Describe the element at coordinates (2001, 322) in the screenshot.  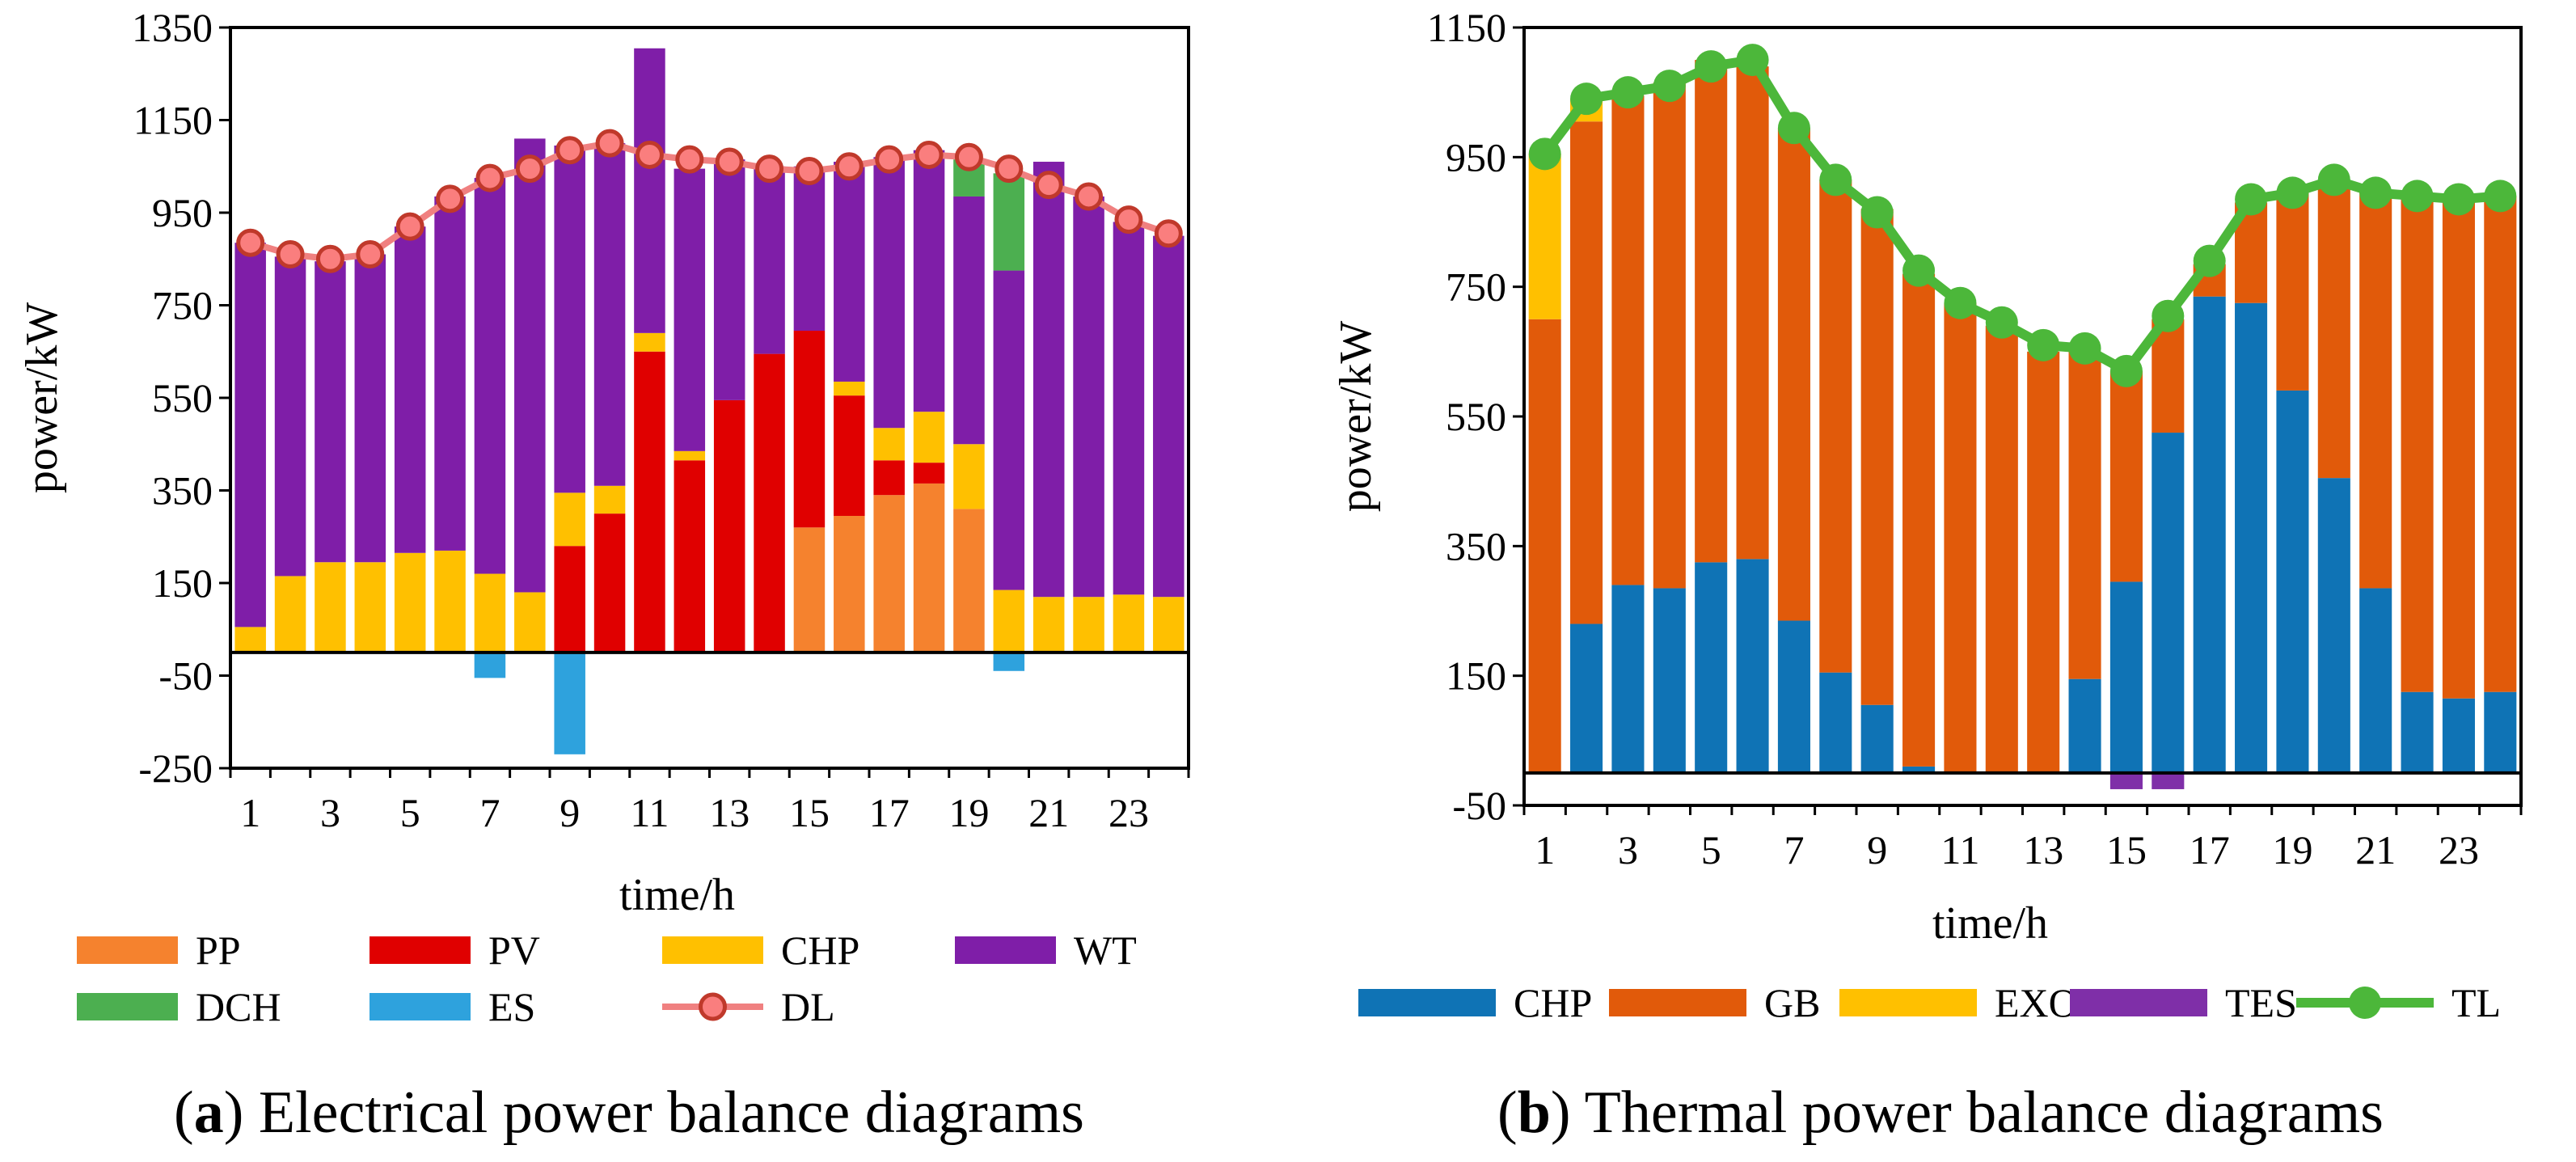
I see `tl-point-t12` at that location.